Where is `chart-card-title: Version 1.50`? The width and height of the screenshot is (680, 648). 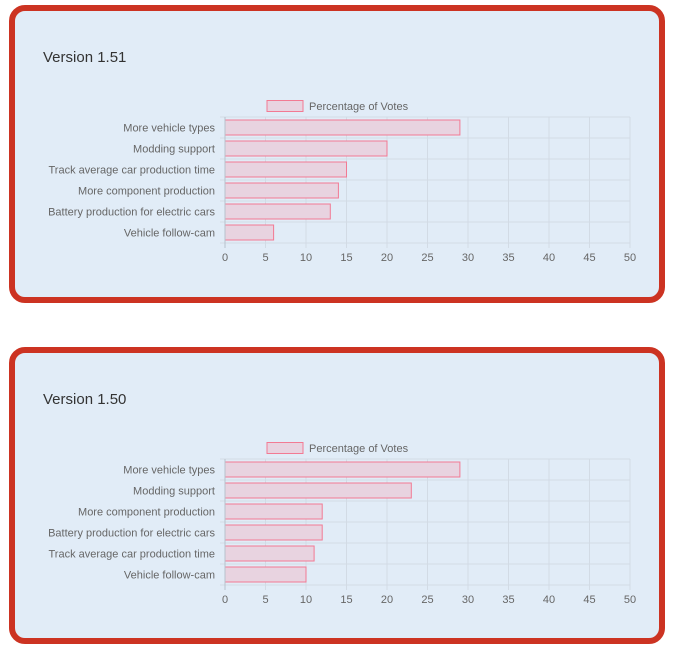
chart-card-title: Version 1.50 is located at coordinates (85, 399).